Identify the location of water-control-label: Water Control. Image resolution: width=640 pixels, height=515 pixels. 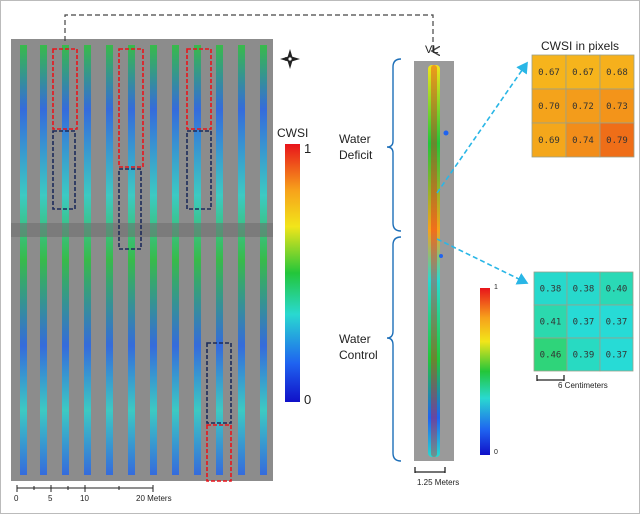
(358, 347).